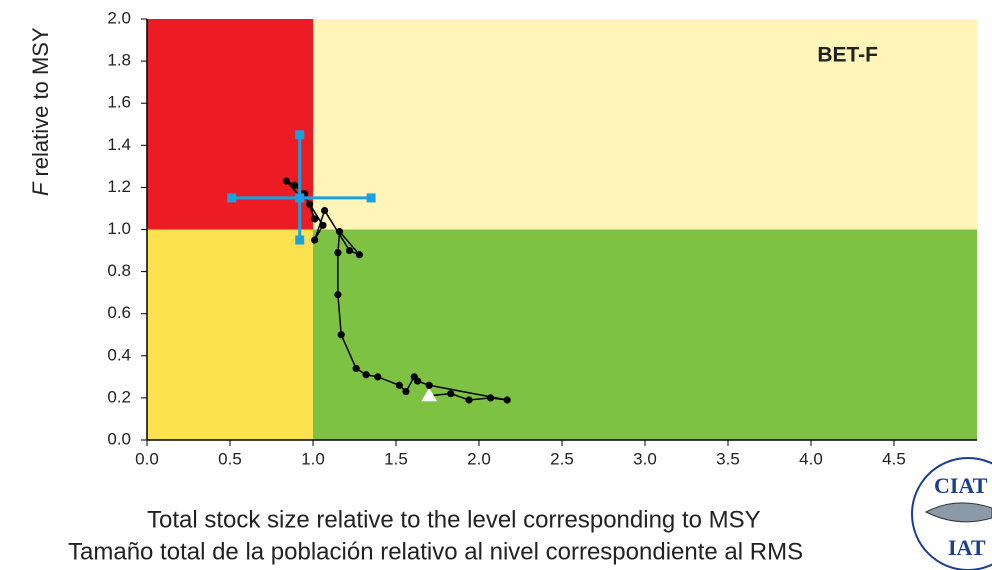 This screenshot has height=570, width=992. I want to click on current-point, so click(300, 198).